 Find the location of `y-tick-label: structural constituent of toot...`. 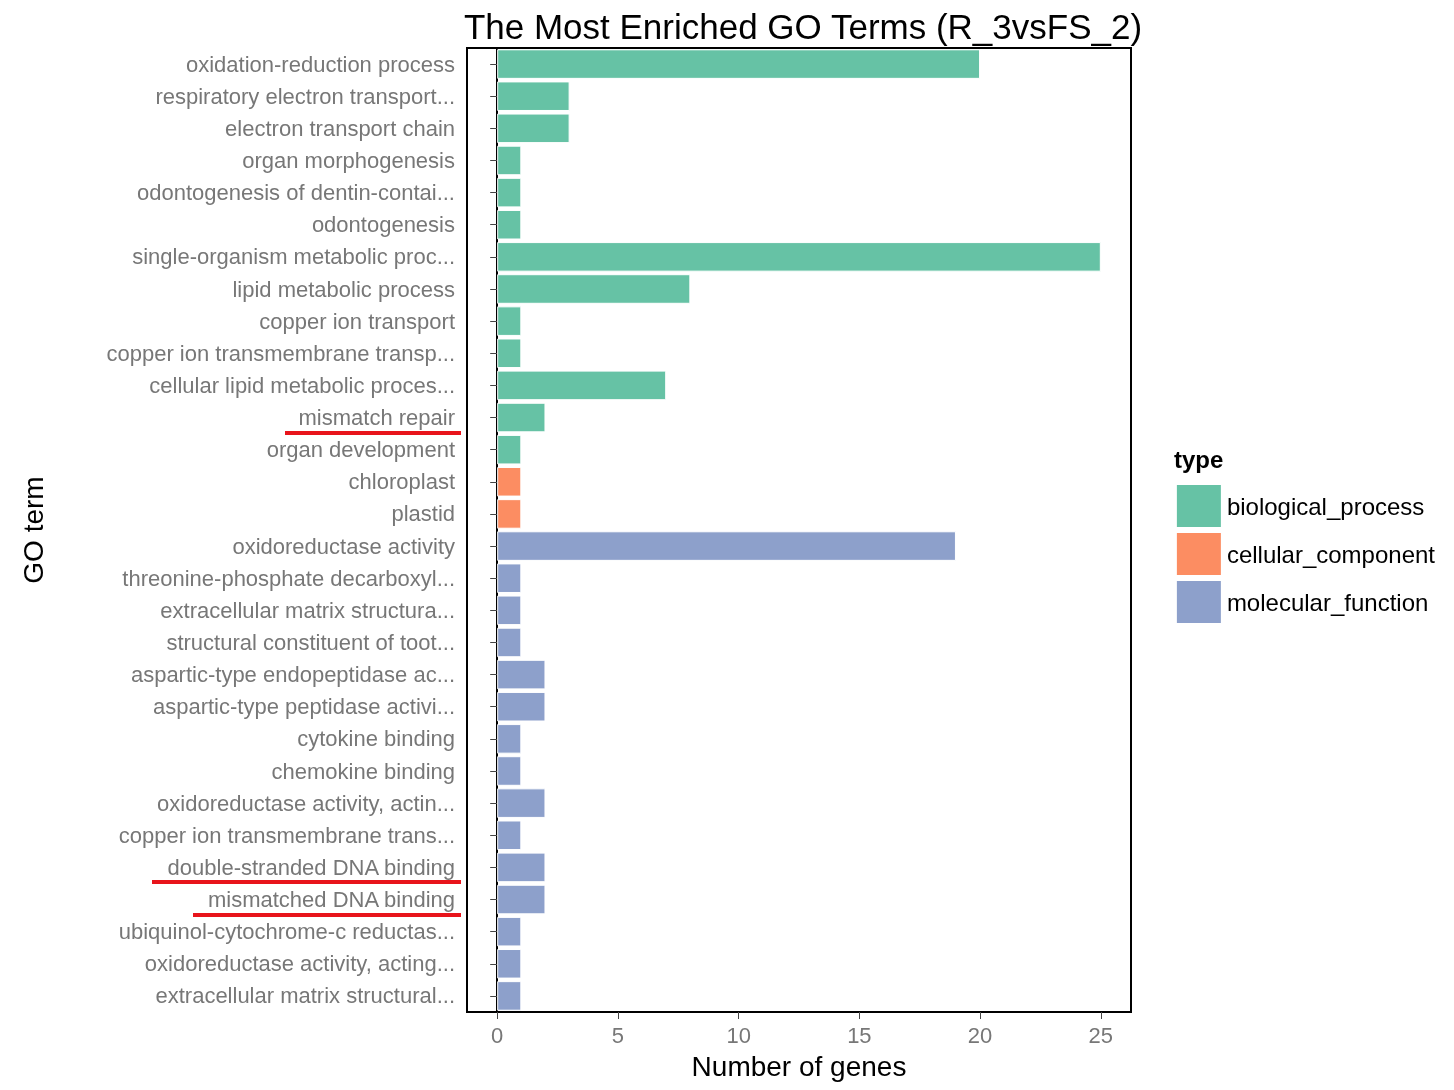

y-tick-label: structural constituent of toot... is located at coordinates (310, 642).